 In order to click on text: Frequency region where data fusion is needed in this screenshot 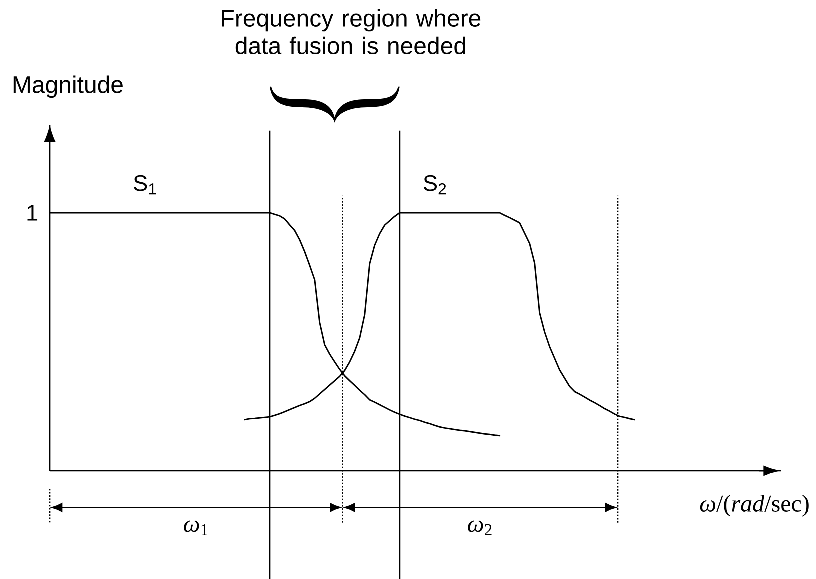, I will do `click(351, 32)`.